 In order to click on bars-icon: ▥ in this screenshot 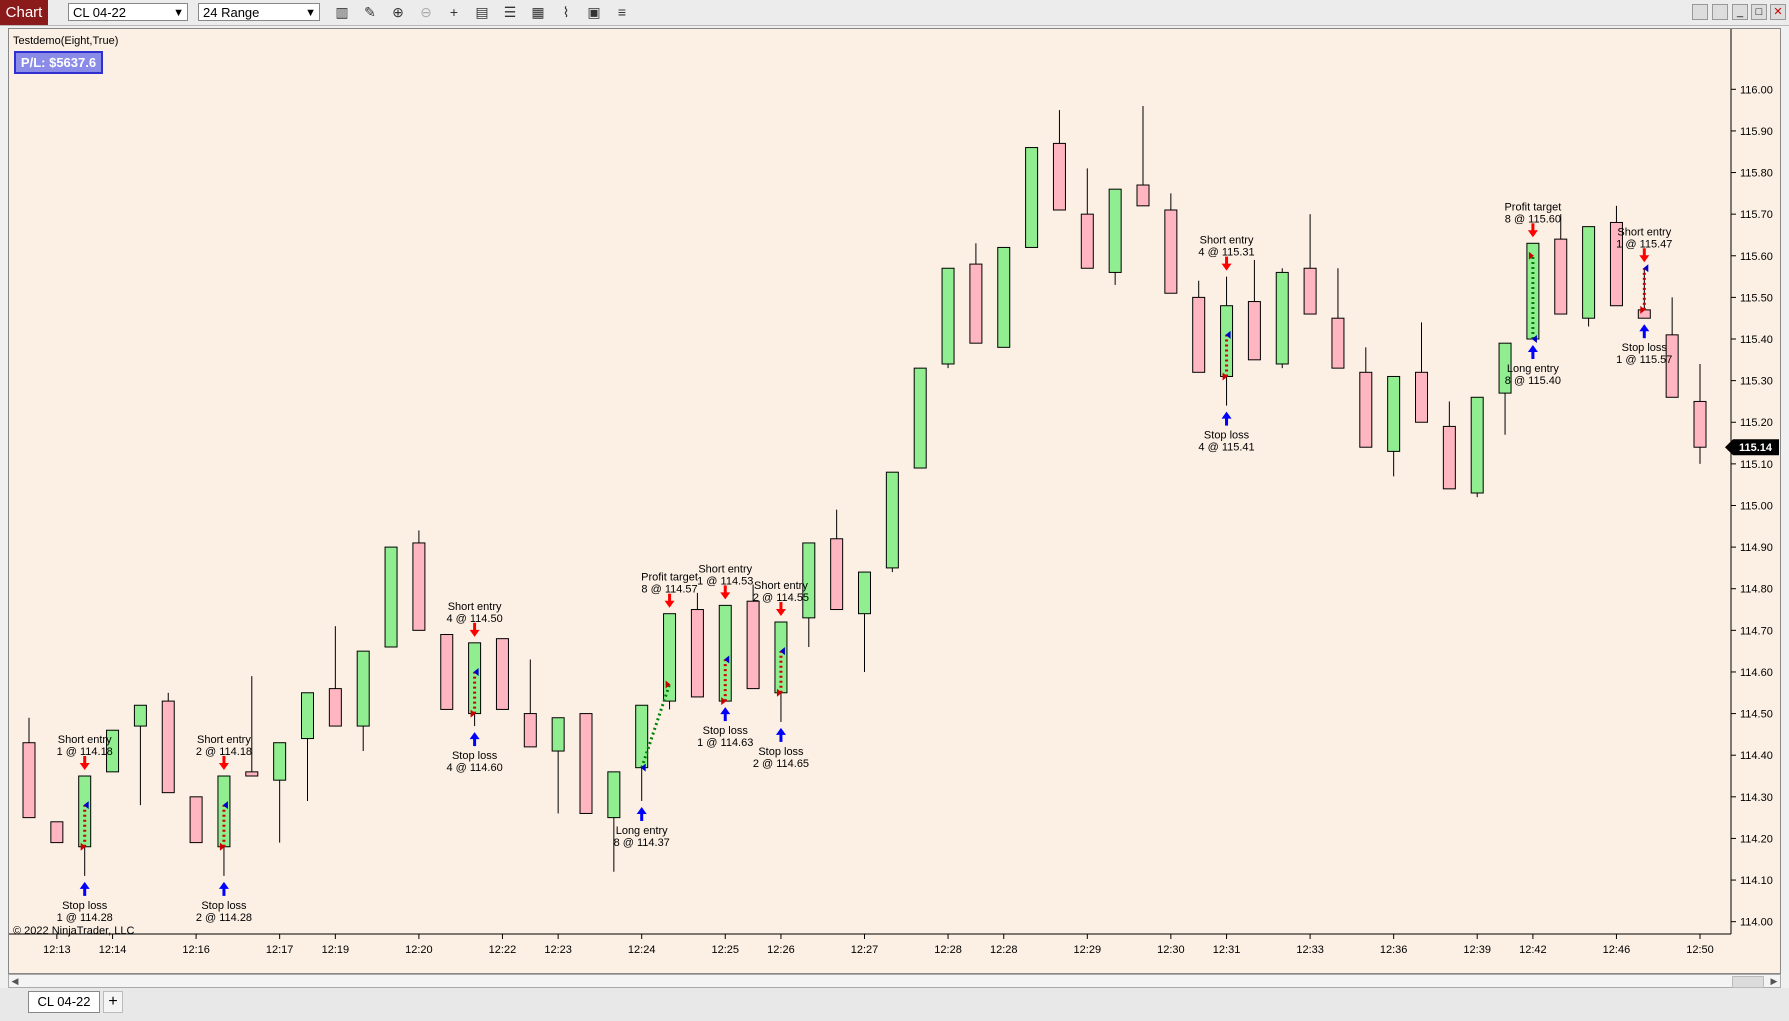, I will do `click(342, 12)`.